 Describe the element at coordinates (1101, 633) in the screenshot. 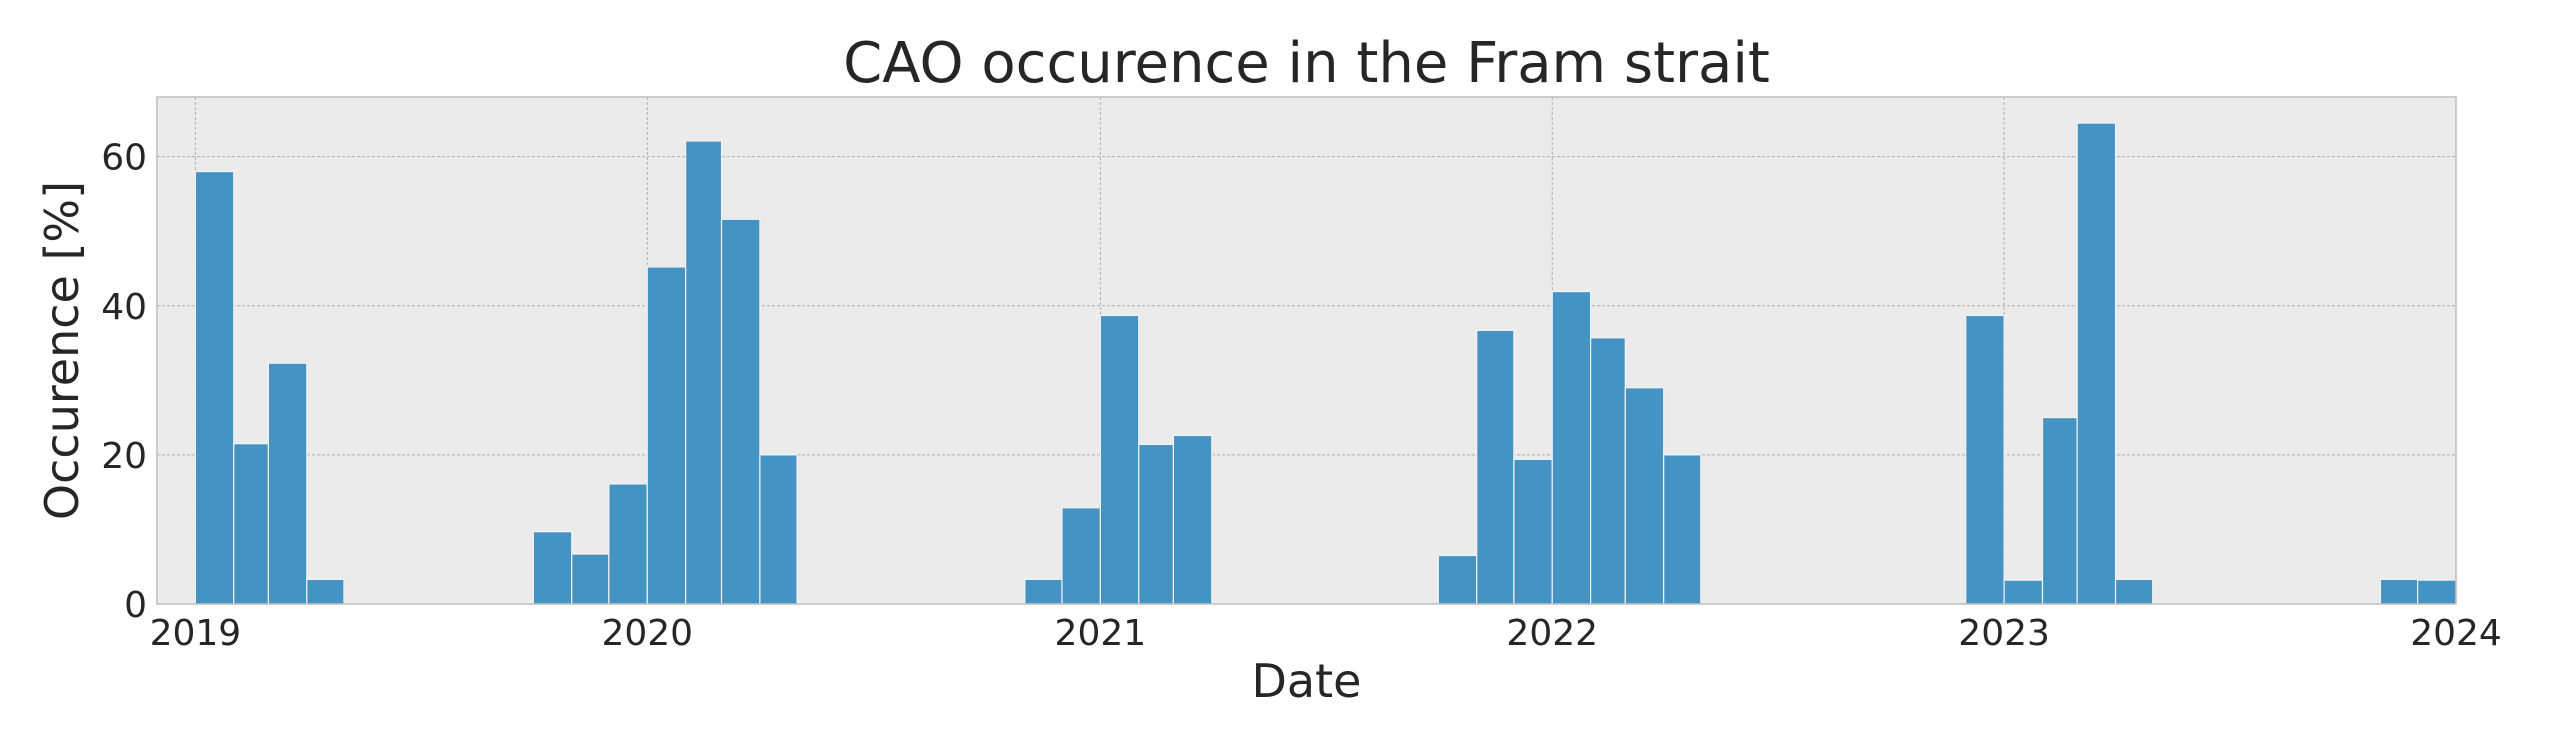

I see `x-tick-label: 2021` at that location.